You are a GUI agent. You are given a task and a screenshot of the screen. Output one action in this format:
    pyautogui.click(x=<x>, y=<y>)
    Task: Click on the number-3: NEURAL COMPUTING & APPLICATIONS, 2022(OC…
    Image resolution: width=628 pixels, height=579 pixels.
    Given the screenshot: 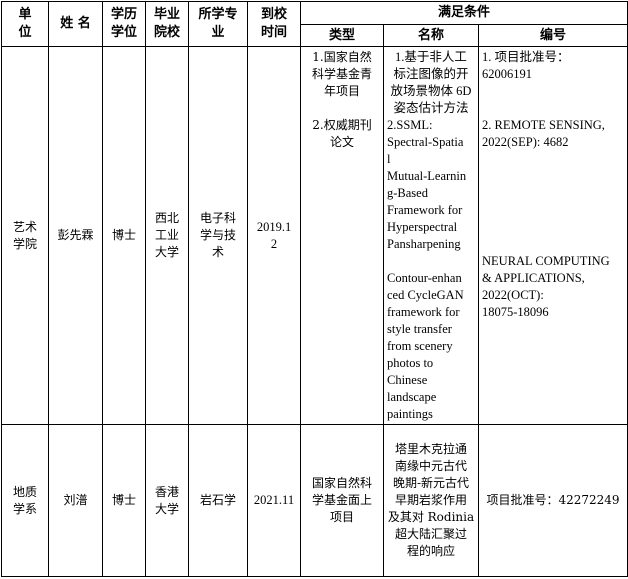 What is the action you would take?
    pyautogui.click(x=546, y=286)
    